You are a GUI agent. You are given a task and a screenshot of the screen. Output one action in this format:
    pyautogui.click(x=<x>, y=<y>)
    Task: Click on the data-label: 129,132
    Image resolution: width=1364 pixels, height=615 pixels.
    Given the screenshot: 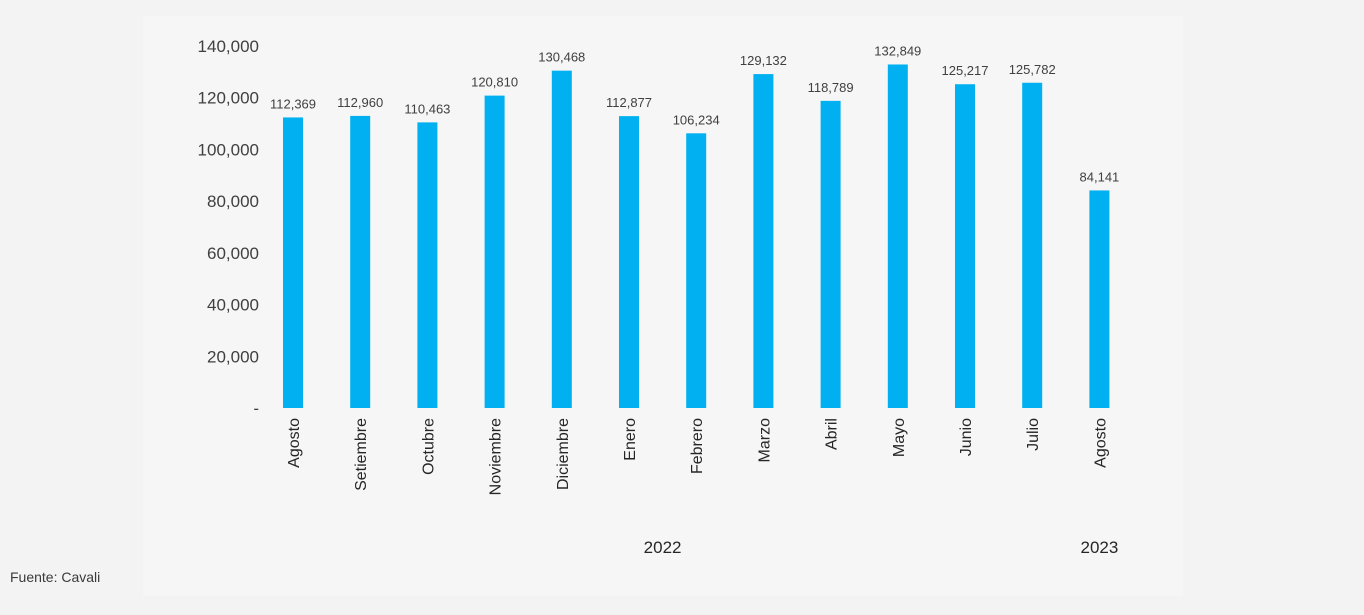 What is the action you would take?
    pyautogui.click(x=763, y=60)
    